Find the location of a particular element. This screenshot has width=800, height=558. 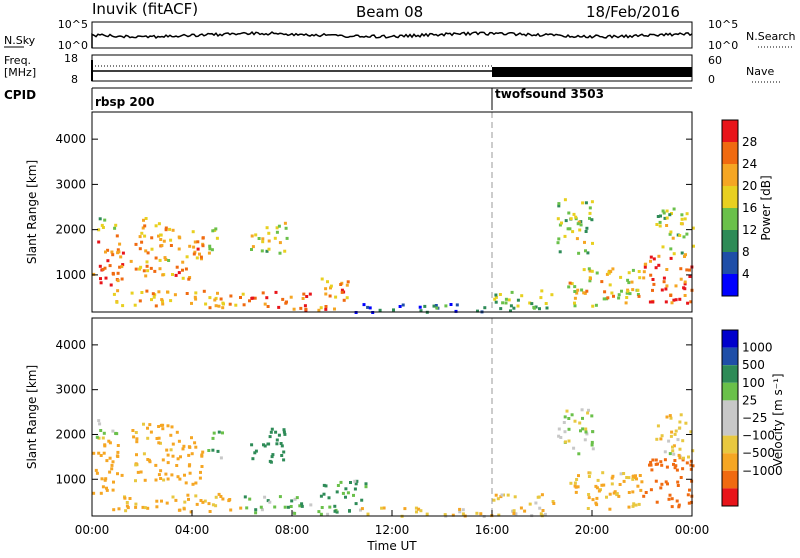

freq-label: Freq. is located at coordinates (17, 60).